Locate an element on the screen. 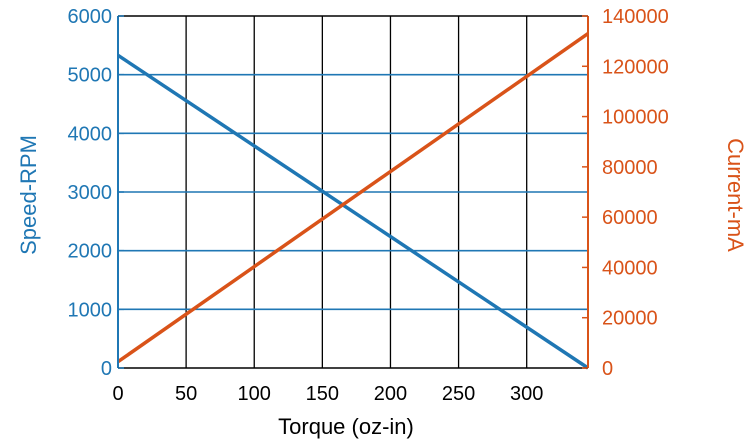 Image resolution: width=746 pixels, height=447 pixels. x-tick-label-50: 50 is located at coordinates (186, 394).